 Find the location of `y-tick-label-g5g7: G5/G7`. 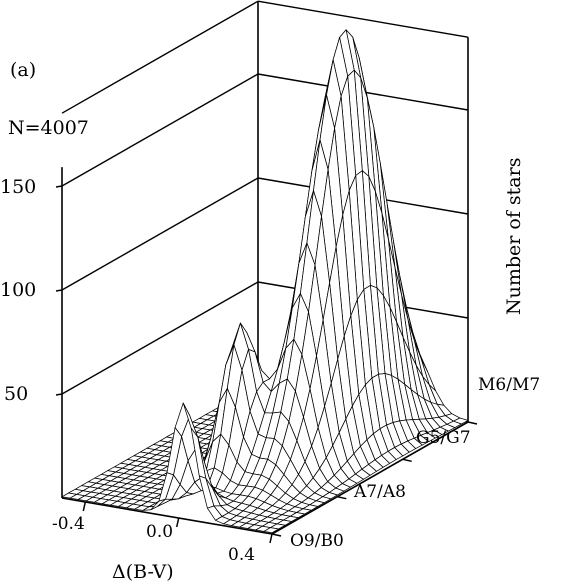

y-tick-label-g5g7: G5/G7 is located at coordinates (443, 438).